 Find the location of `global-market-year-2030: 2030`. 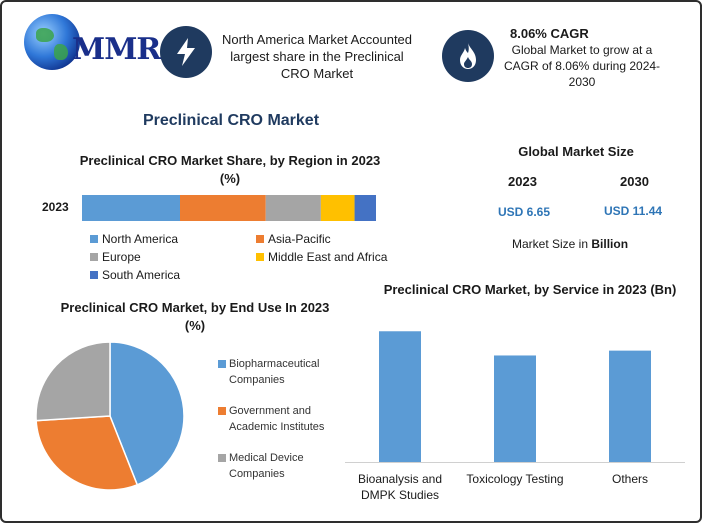

global-market-year-2030: 2030 is located at coordinates (634, 181).